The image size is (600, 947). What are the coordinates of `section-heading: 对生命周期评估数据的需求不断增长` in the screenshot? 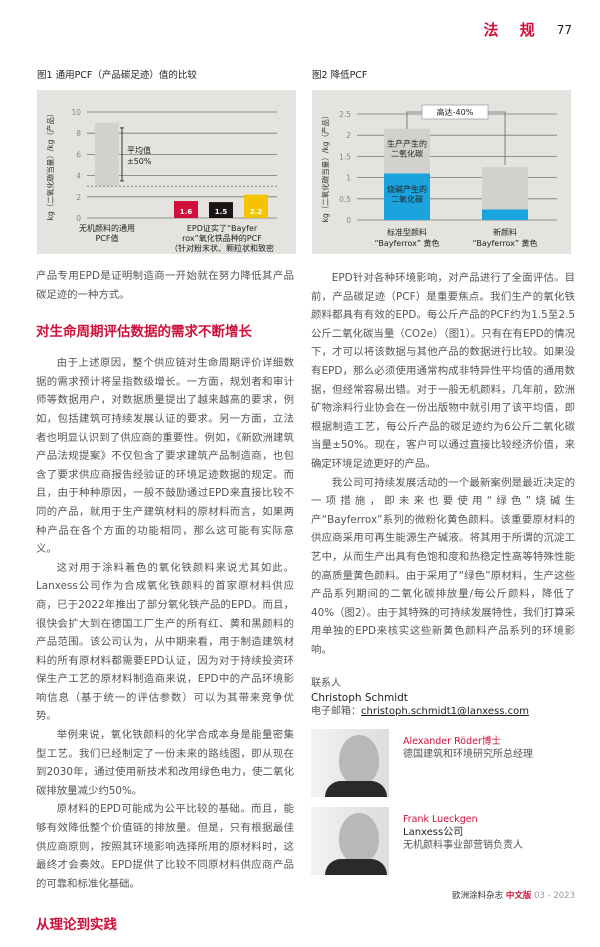 It's located at (144, 332).